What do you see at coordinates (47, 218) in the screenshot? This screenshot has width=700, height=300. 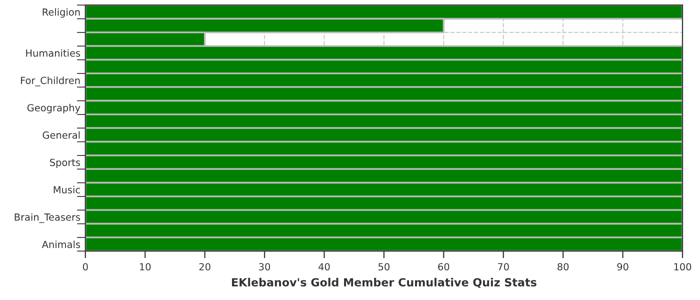 I see `y-tick-label: Brain_Teasers` at bounding box center [47, 218].